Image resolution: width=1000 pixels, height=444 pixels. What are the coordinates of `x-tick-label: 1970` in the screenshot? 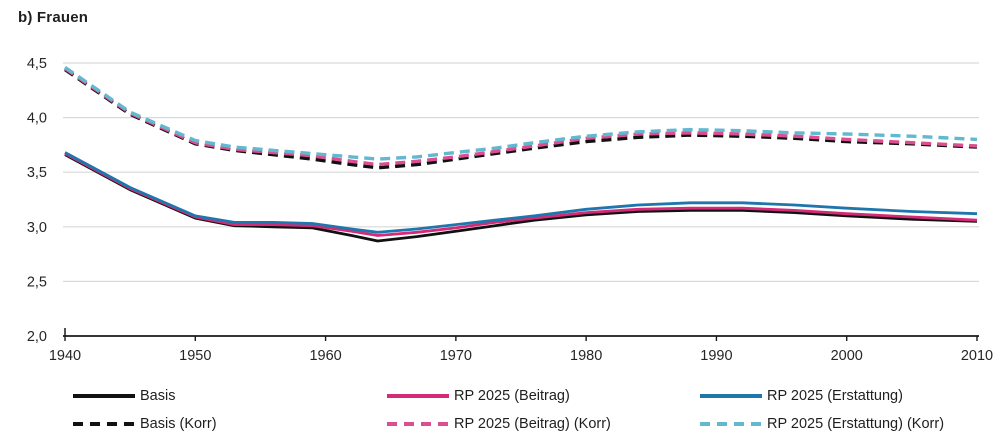 It's located at (456, 356).